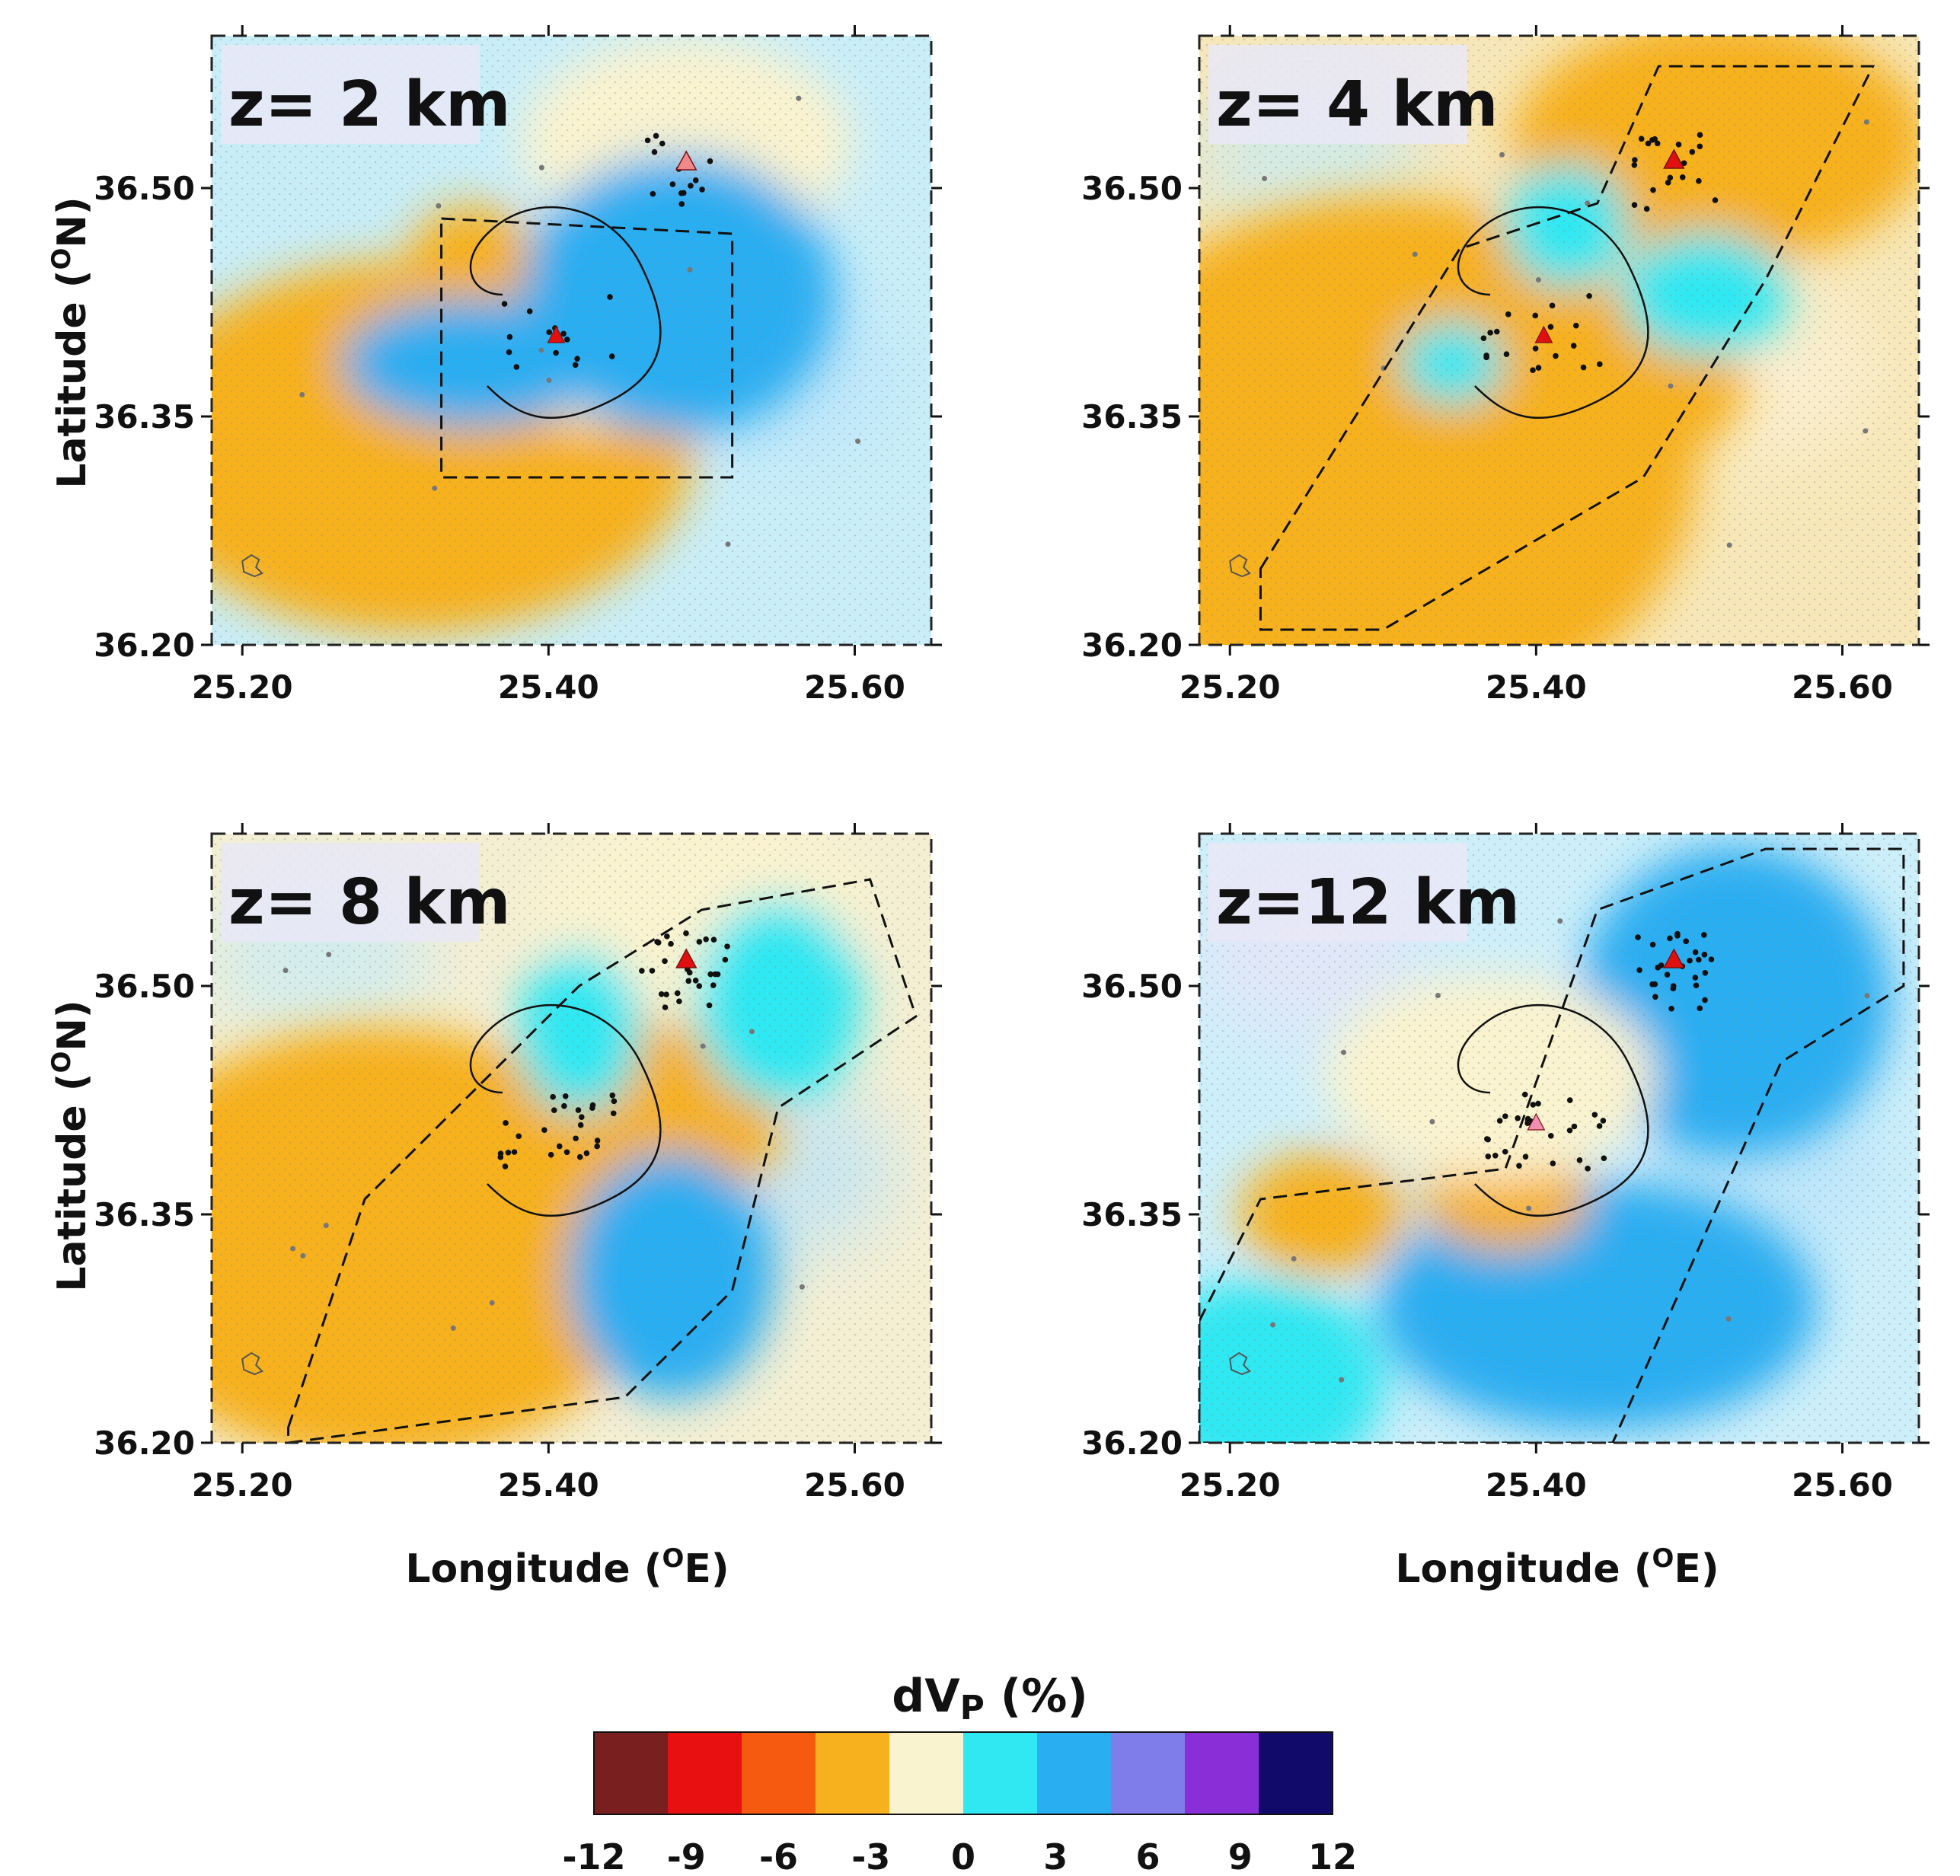 This screenshot has width=1960, height=1876. What do you see at coordinates (779, 1856) in the screenshot?
I see `colorbar-tick-label: -6` at bounding box center [779, 1856].